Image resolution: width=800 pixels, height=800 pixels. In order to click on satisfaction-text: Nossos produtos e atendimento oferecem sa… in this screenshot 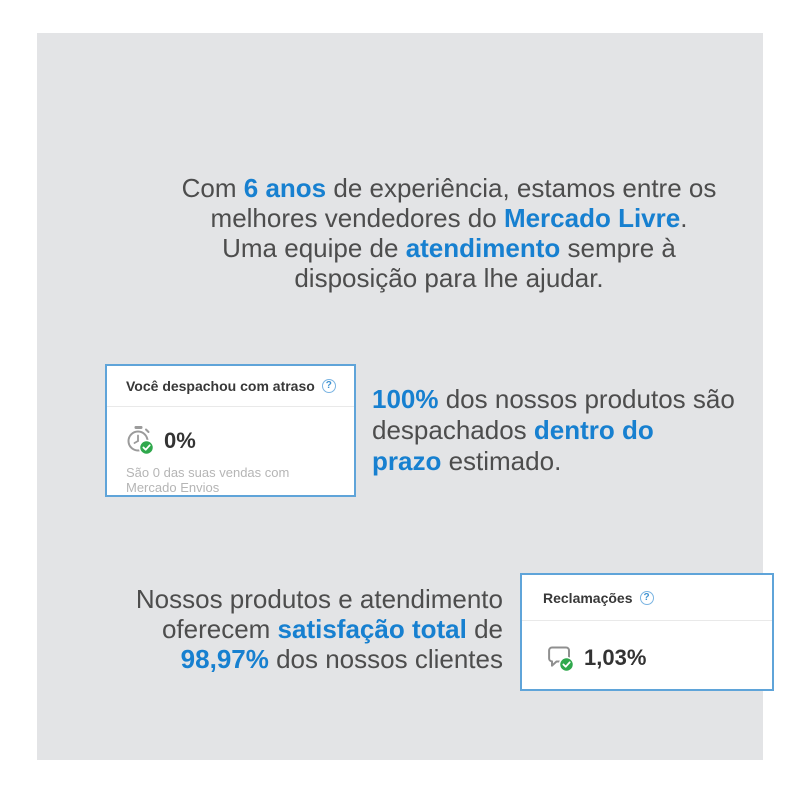, I will do `click(310, 629)`.